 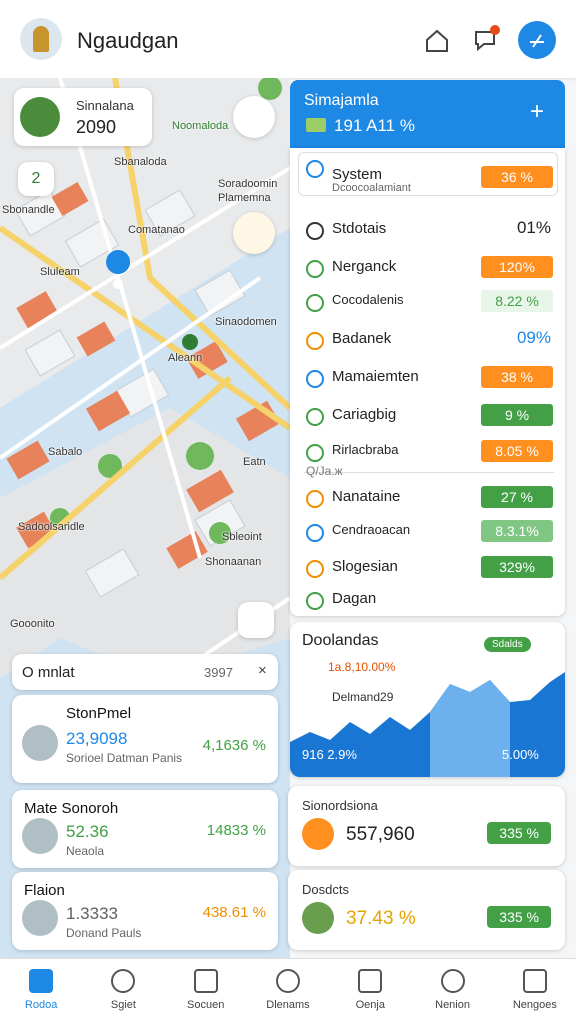 What do you see at coordinates (517, 451) in the screenshot?
I see `row-value: 8.05 %` at bounding box center [517, 451].